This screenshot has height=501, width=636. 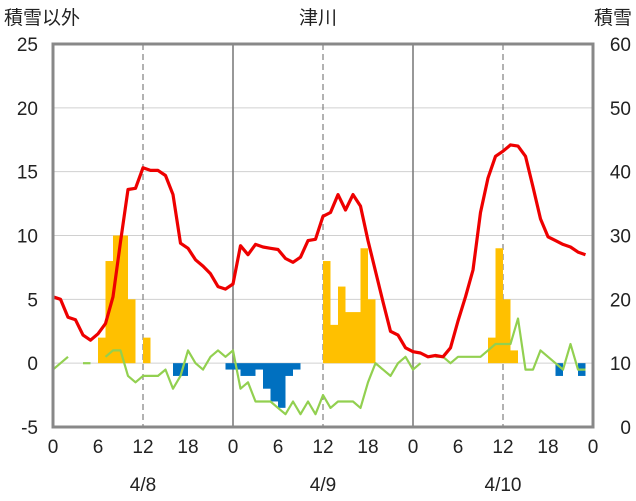 I want to click on day-label: 4/9, so click(x=323, y=485).